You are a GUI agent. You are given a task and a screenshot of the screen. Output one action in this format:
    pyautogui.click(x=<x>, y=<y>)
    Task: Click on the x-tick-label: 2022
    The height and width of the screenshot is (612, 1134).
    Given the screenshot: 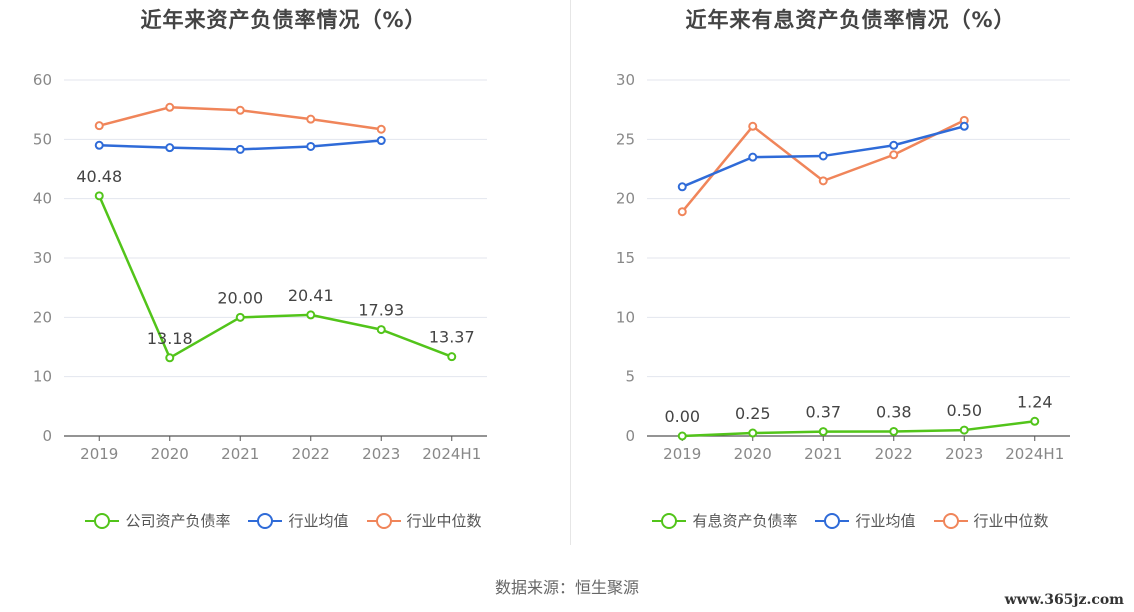 What is the action you would take?
    pyautogui.click(x=311, y=454)
    